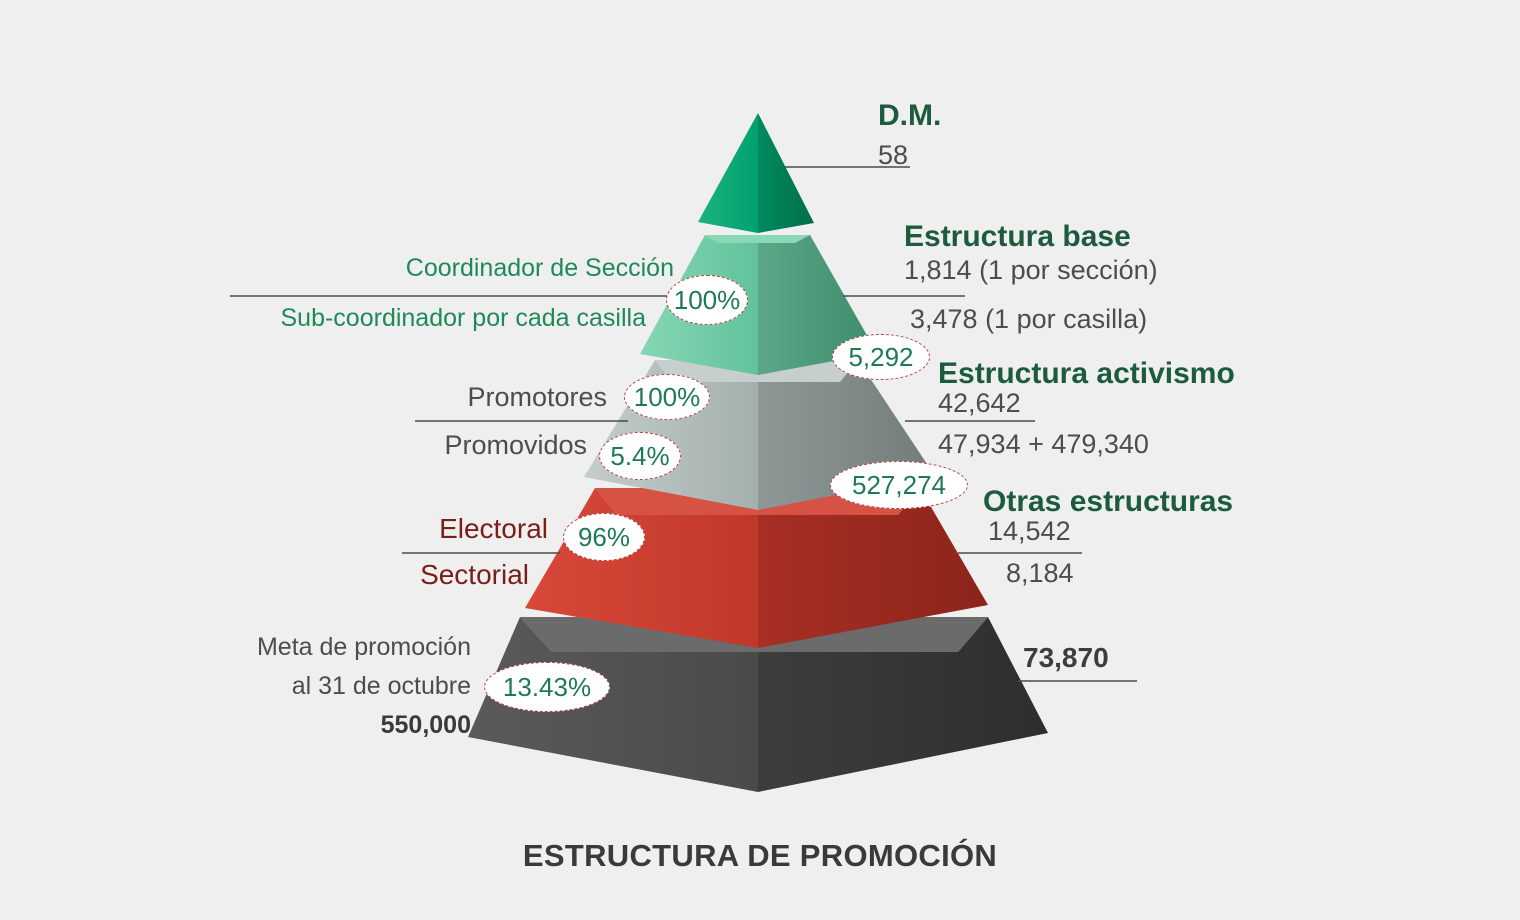 The image size is (1520, 920). What do you see at coordinates (425, 724) in the screenshot?
I see `meta-goal-value: 550,000` at bounding box center [425, 724].